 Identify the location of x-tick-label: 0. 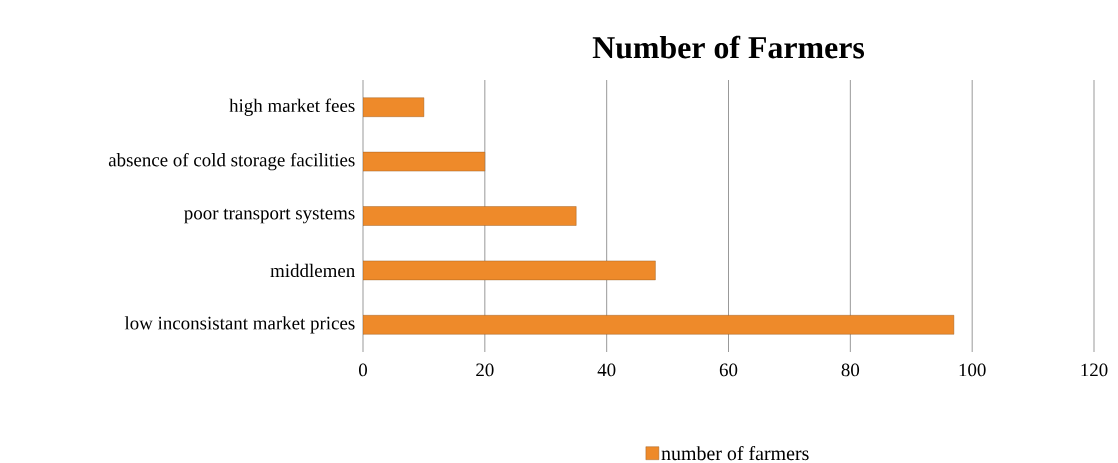
(362, 370).